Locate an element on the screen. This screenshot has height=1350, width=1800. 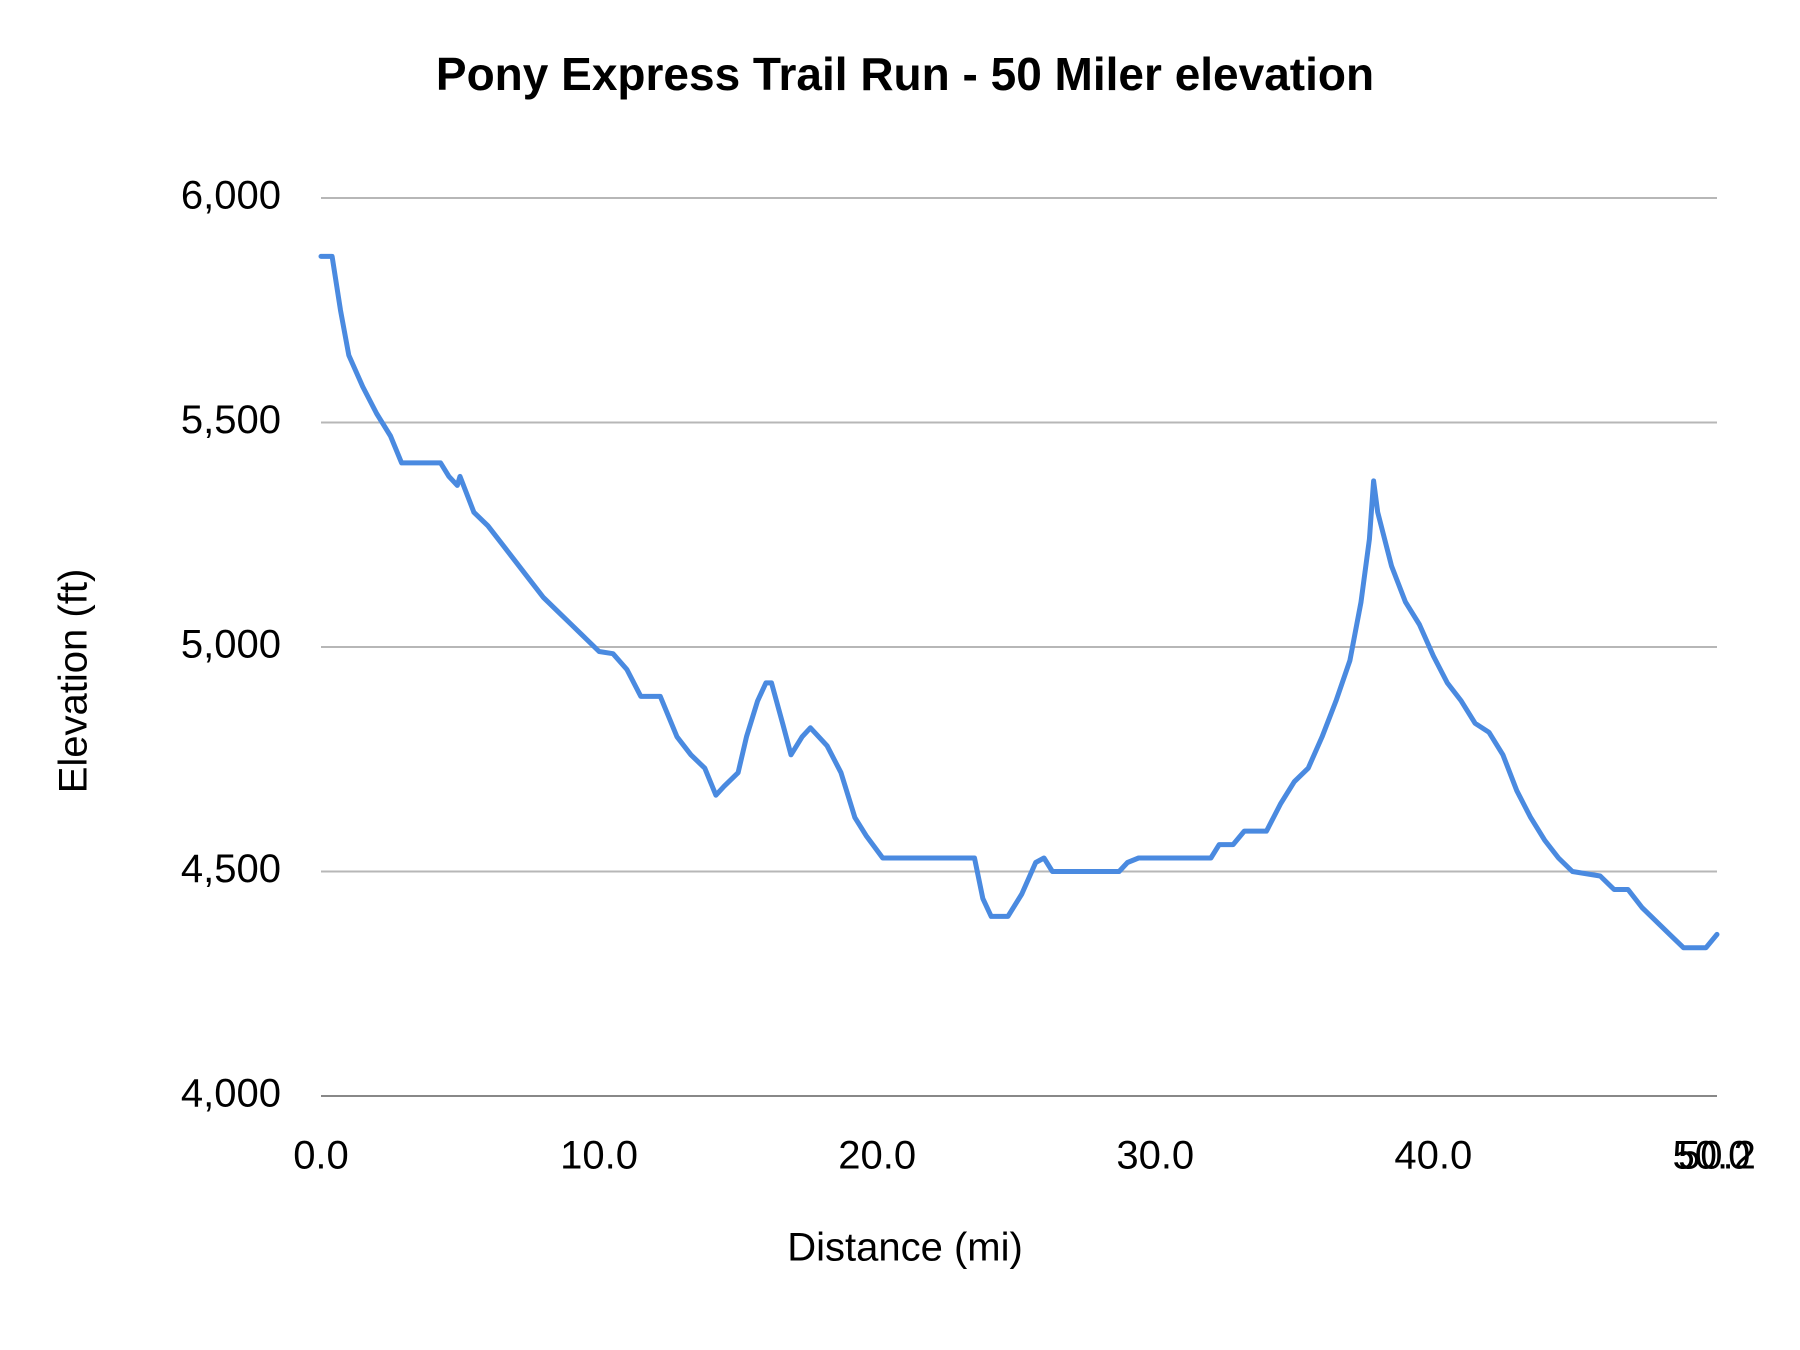
x-tick-label: 20.0 is located at coordinates (877, 1156).